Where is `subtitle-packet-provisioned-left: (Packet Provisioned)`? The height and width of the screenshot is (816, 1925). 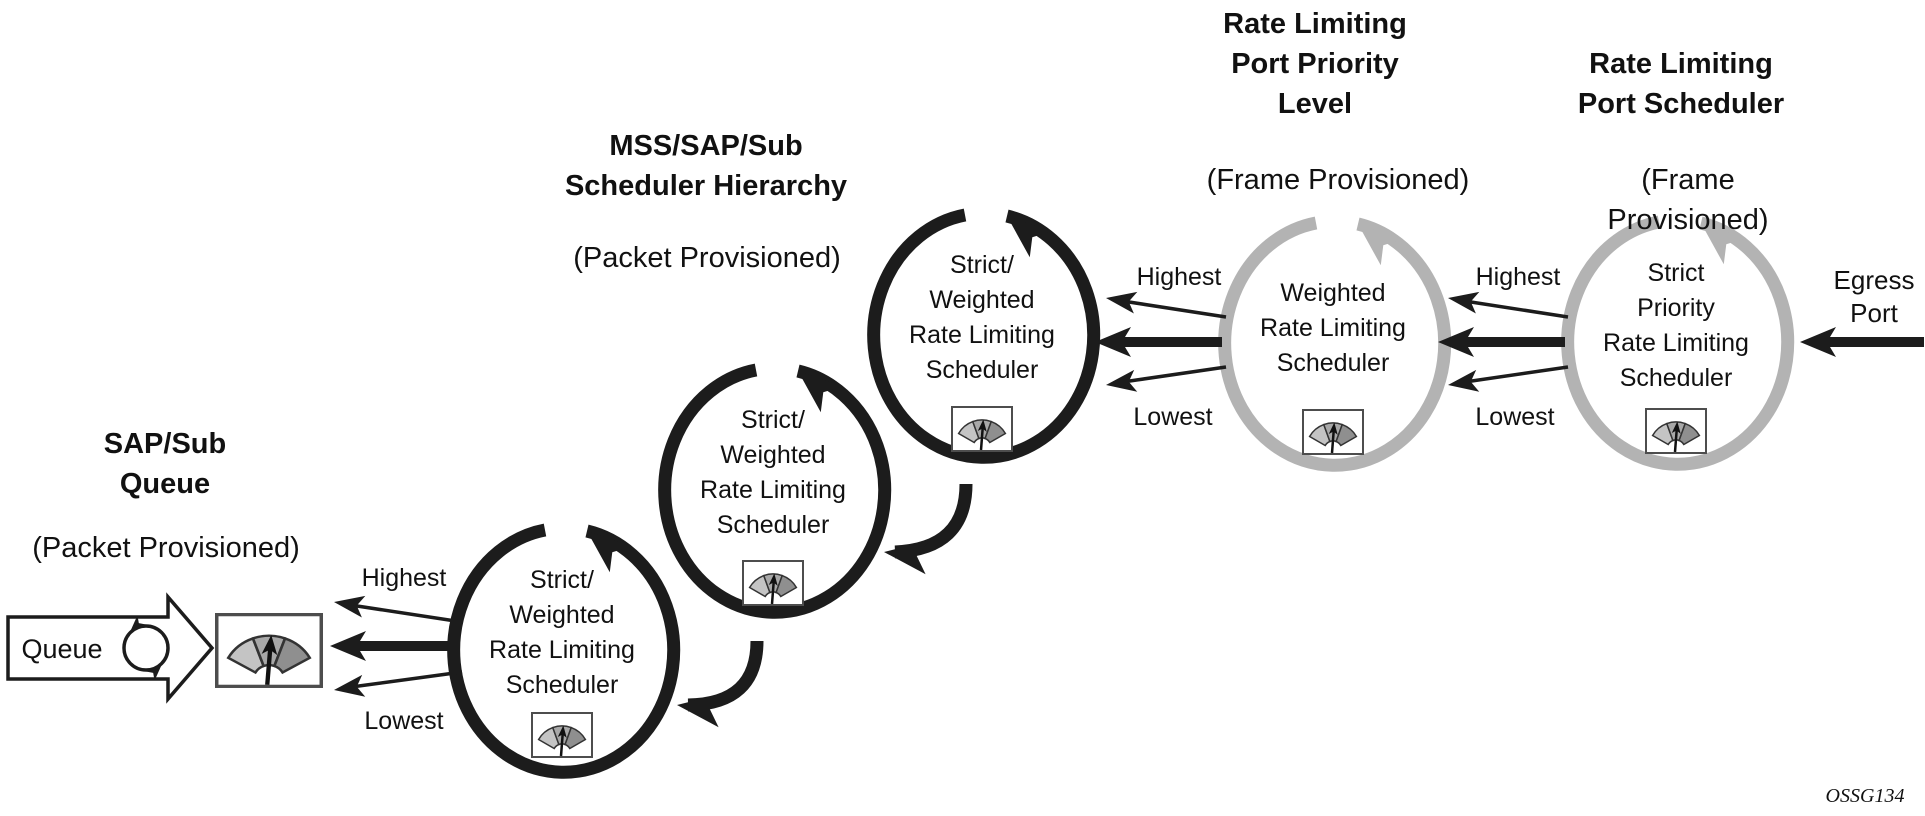 subtitle-packet-provisioned-left: (Packet Provisioned) is located at coordinates (166, 548).